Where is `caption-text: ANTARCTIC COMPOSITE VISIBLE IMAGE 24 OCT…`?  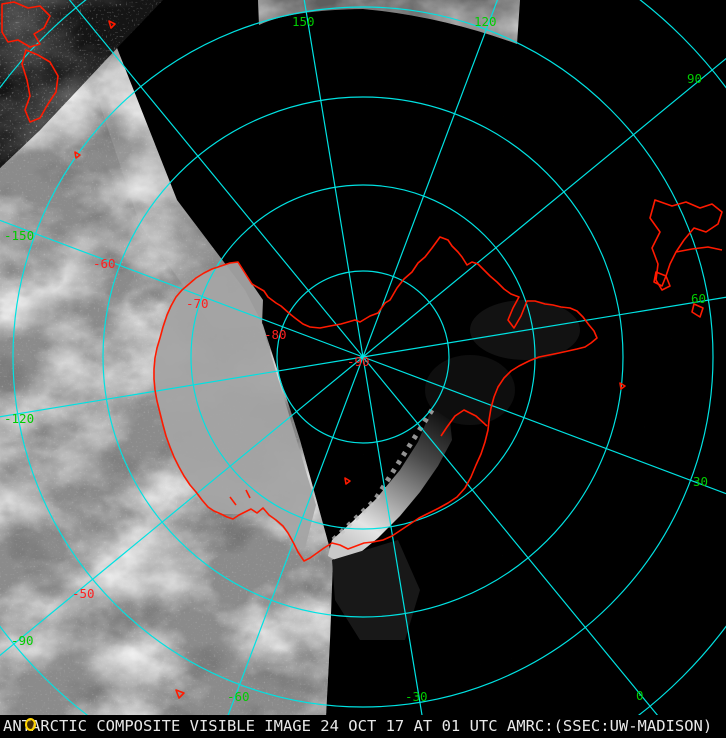
caption-text: ANTARCTIC COMPOSITE VISIBLE IMAGE 24 OCT… is located at coordinates (358, 726).